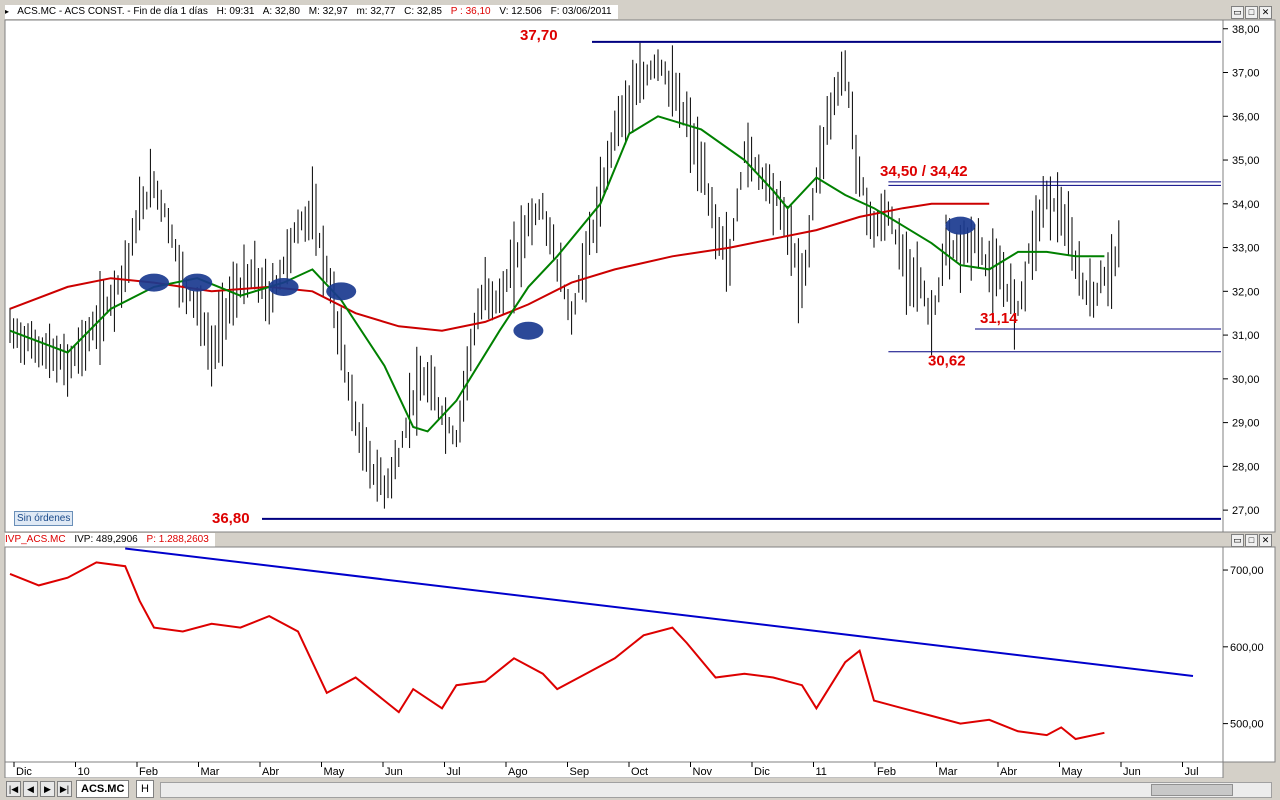 The height and width of the screenshot is (800, 1280). What do you see at coordinates (106, 539) in the screenshot?
I see `sub-indicator-ivp: IVP: 489,2906` at bounding box center [106, 539].